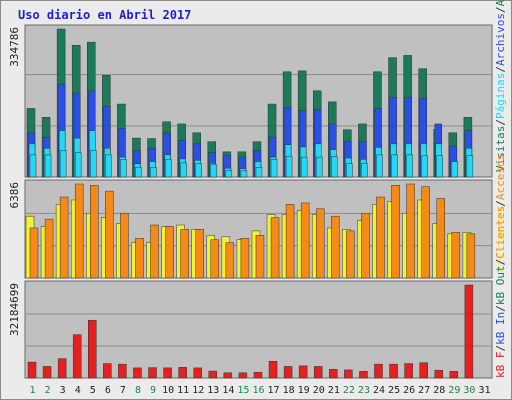  Describe the element at coordinates (424, 390) in the screenshot. I see `x-tick-label: 27` at that location.